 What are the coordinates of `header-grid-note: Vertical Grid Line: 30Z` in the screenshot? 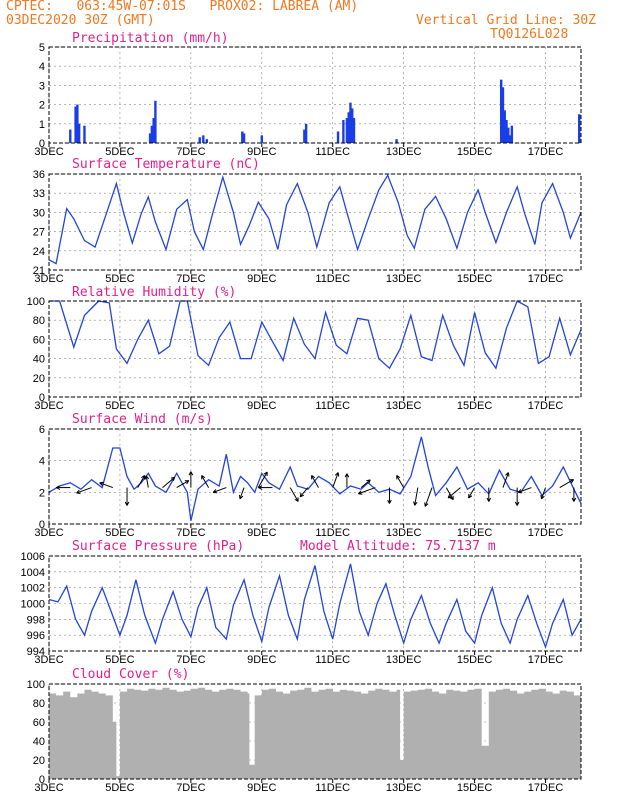 It's located at (506, 20).